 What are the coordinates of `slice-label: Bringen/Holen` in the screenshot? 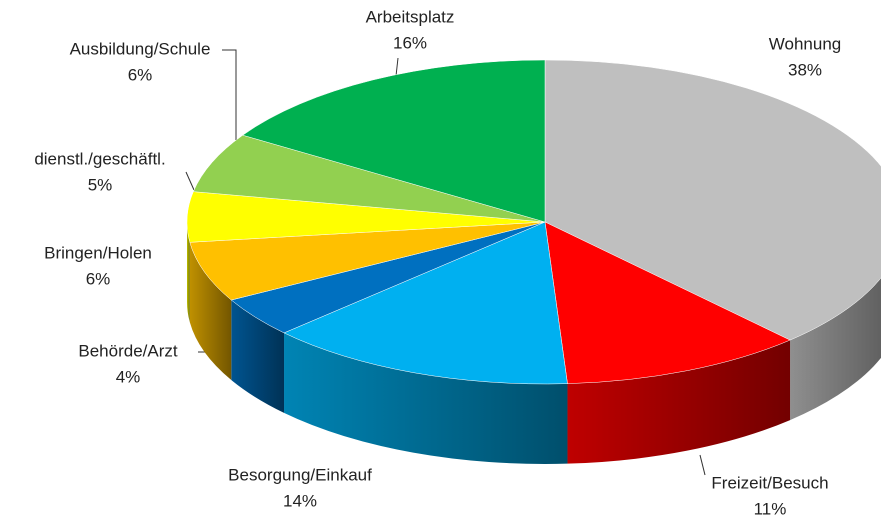 It's located at (98, 252).